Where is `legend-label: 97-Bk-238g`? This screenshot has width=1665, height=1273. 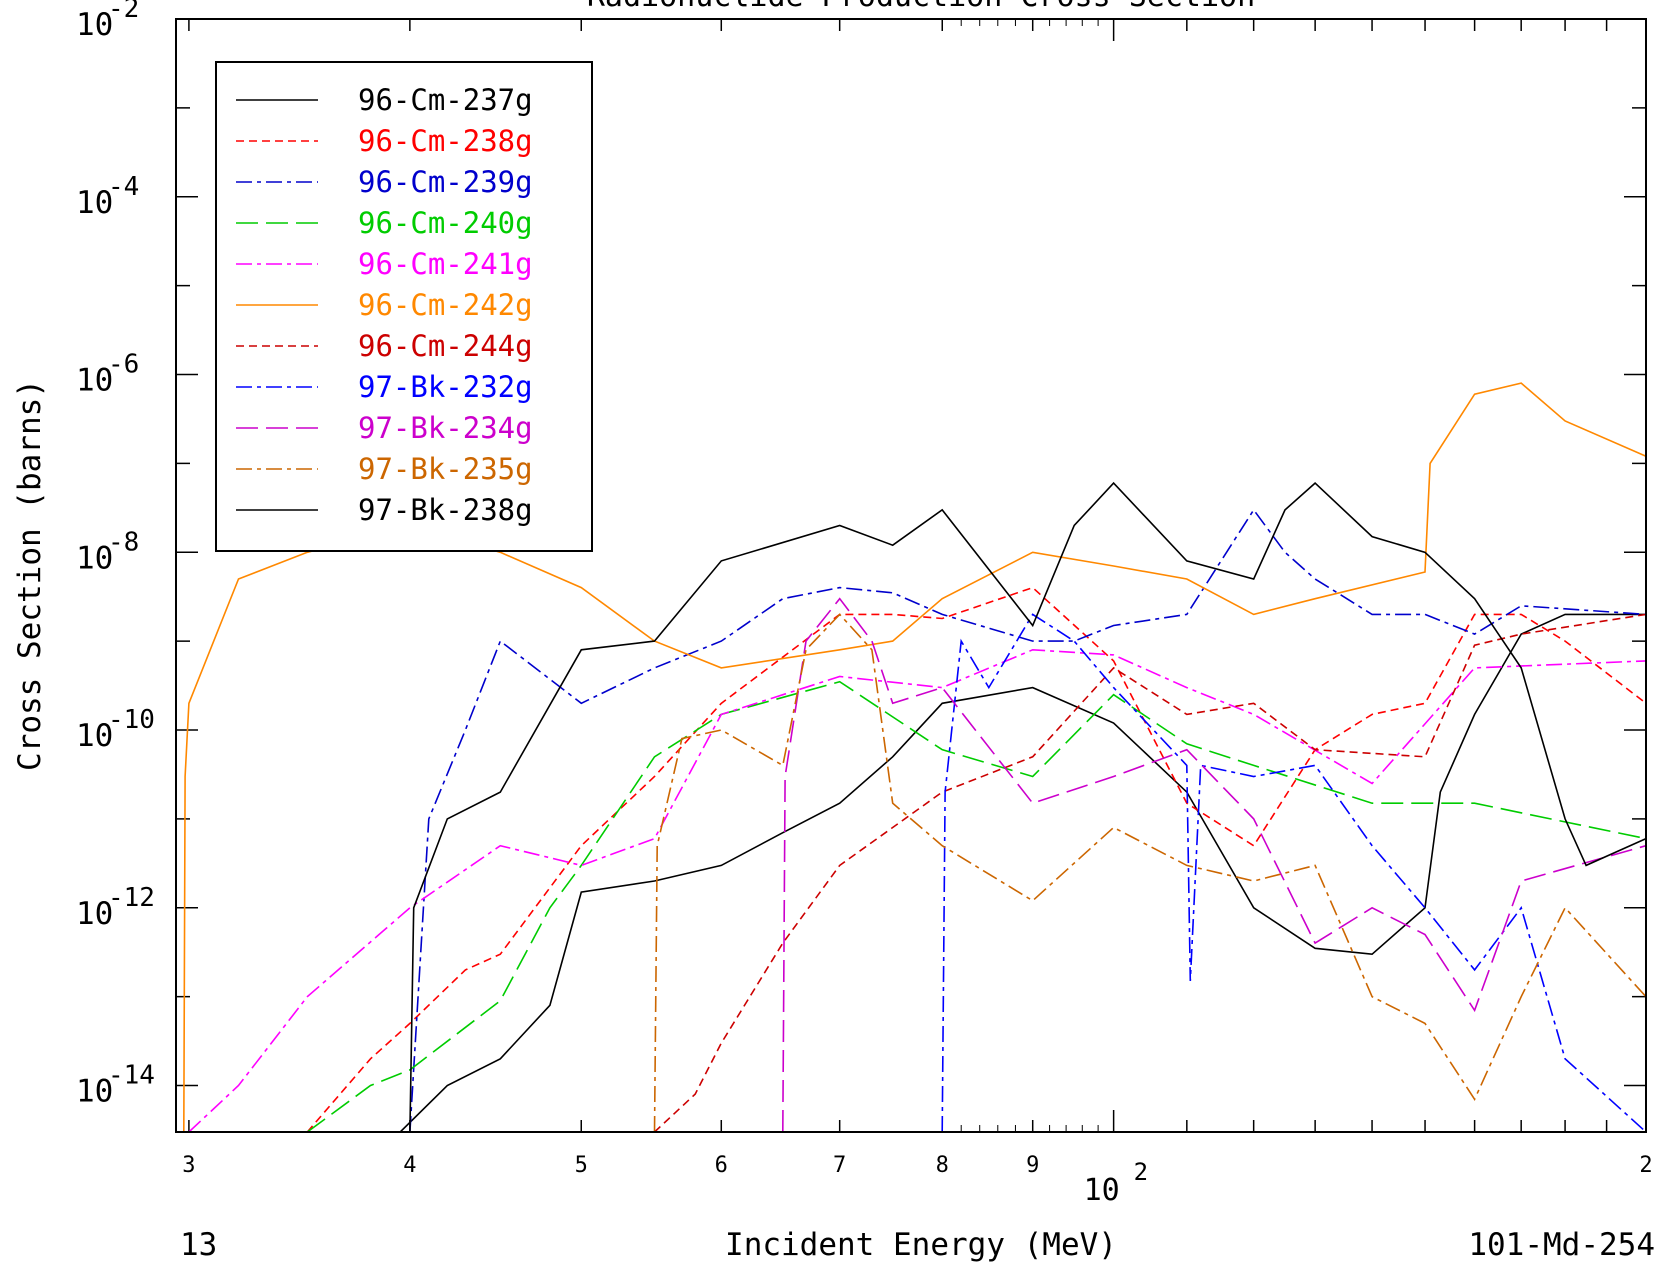
legend-label: 97-Bk-238g is located at coordinates (445, 510).